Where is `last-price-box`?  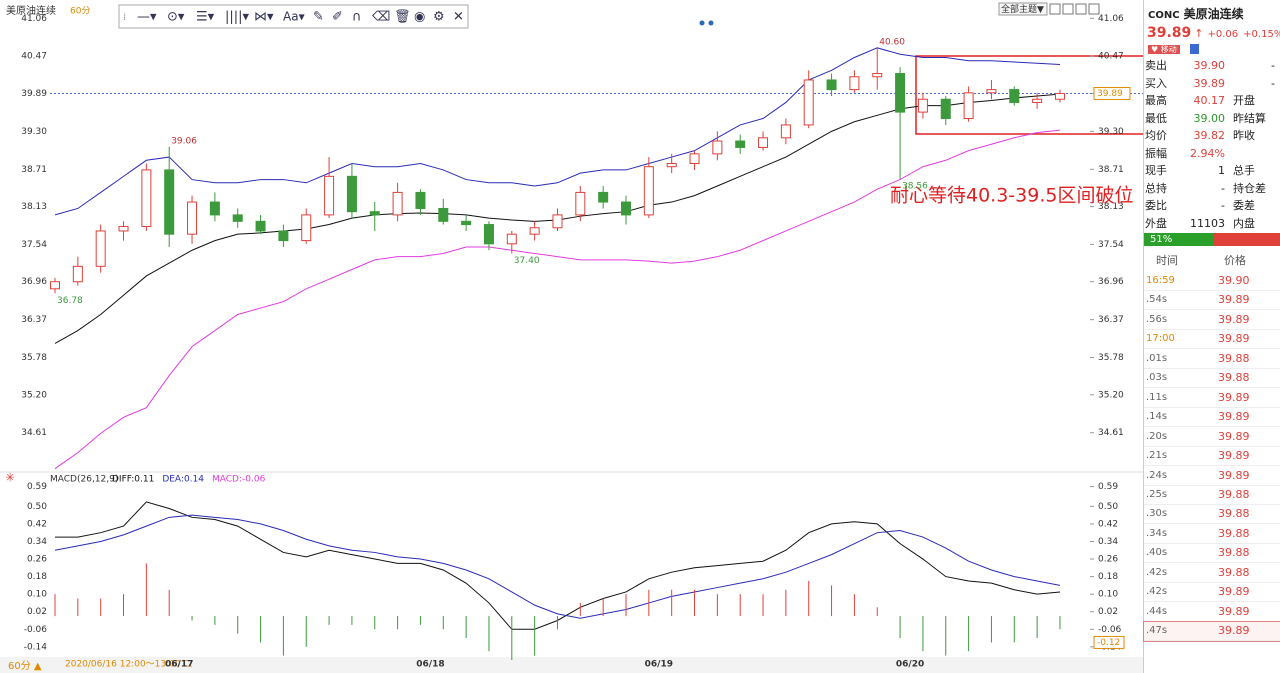 last-price-box is located at coordinates (1112, 93).